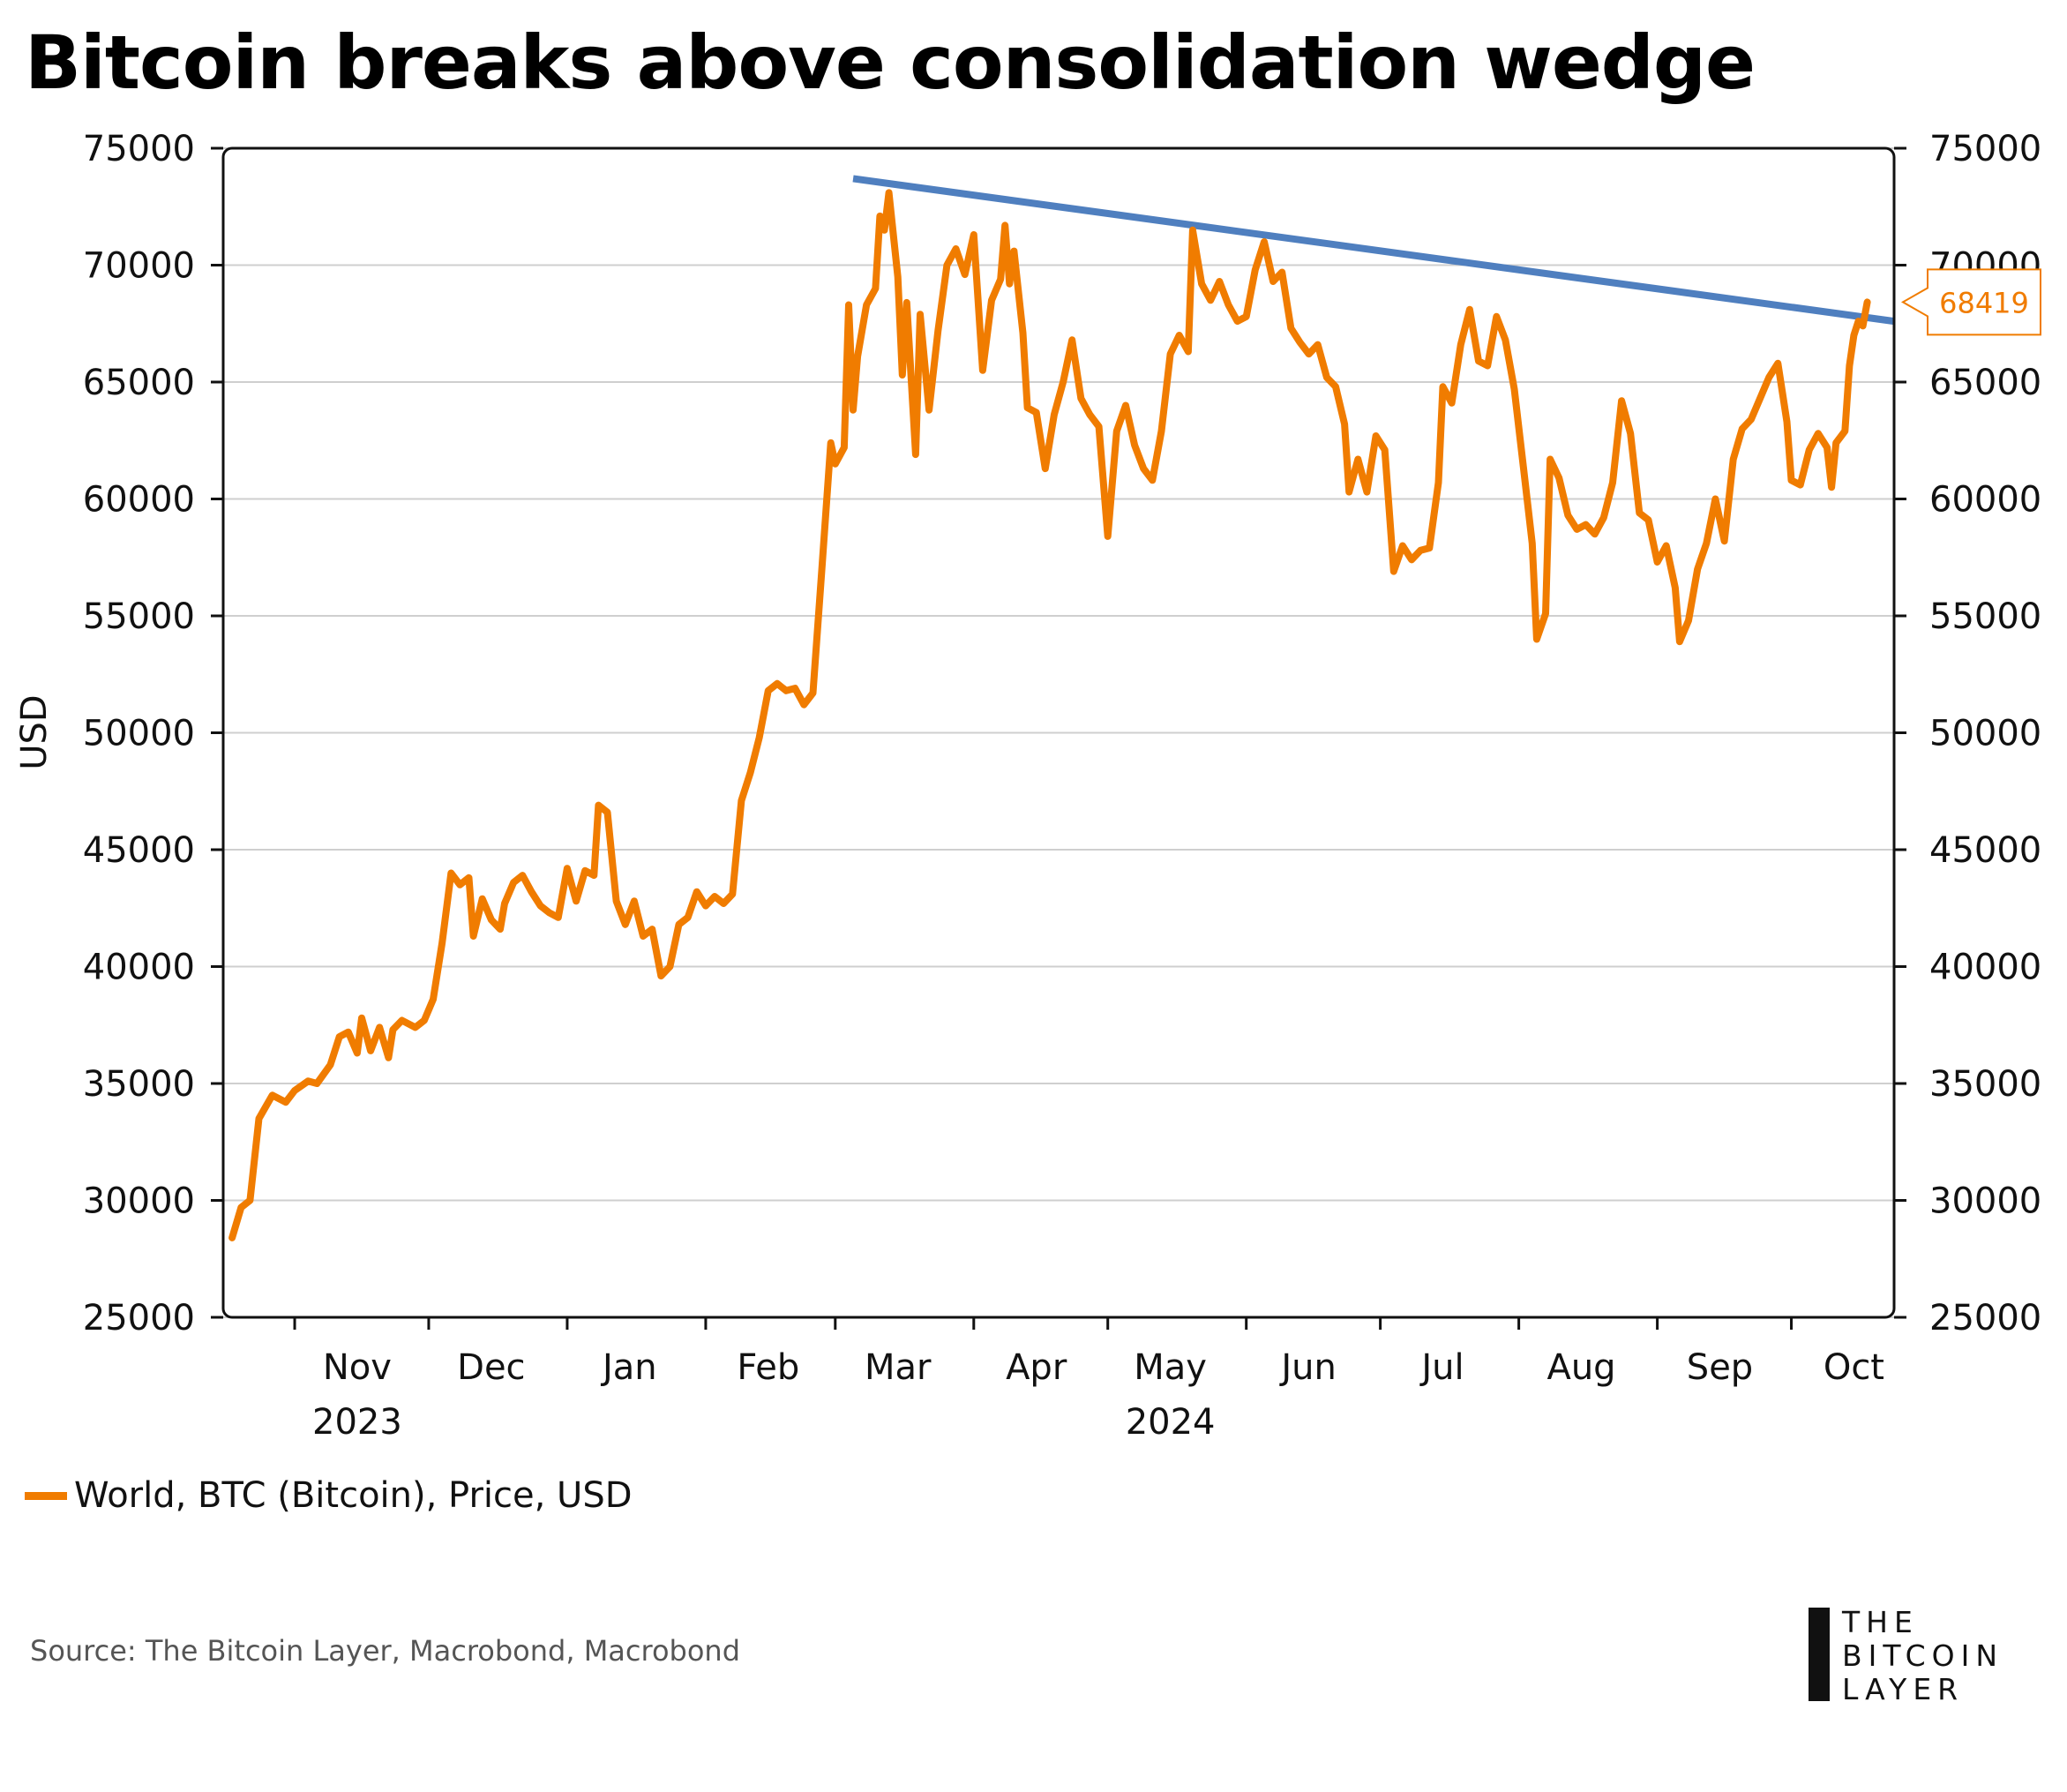 Image resolution: width=2067 pixels, height=1792 pixels. Describe the element at coordinates (1985, 850) in the screenshot. I see `y-tick-label-right: 45000` at that location.